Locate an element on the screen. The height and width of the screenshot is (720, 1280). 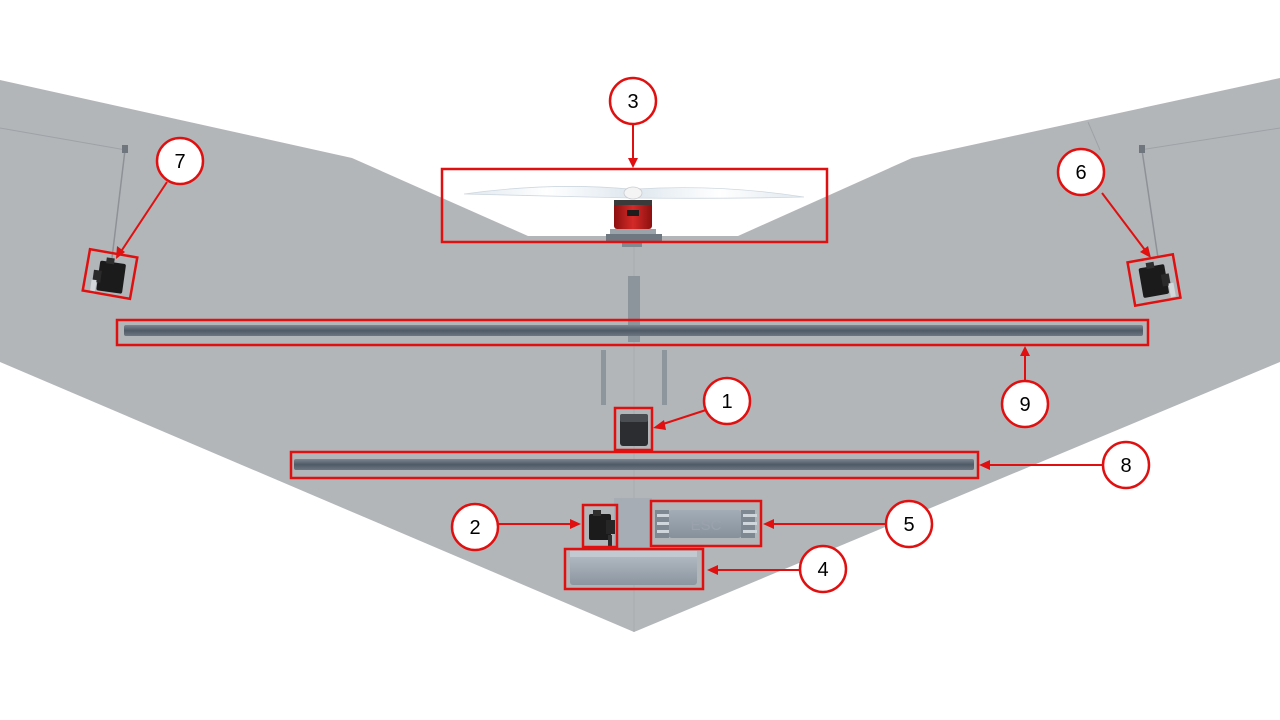
highlight-box-left-servo is located at coordinates (110, 274).